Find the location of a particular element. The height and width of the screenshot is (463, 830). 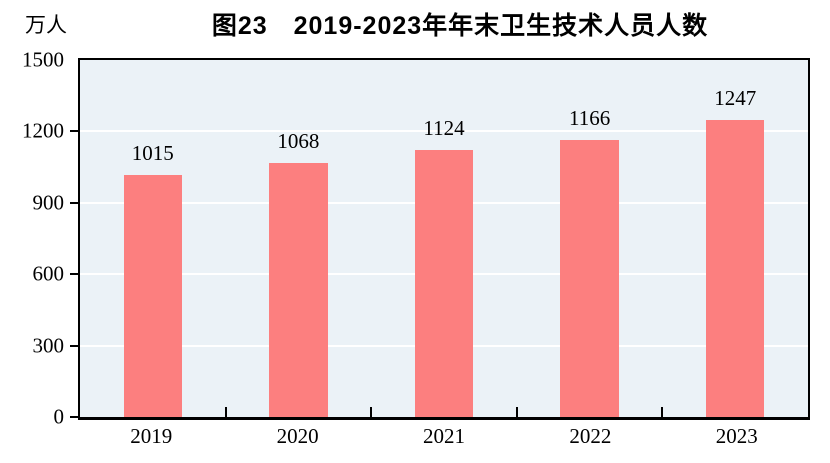

bar-2019 is located at coordinates (152, 296).